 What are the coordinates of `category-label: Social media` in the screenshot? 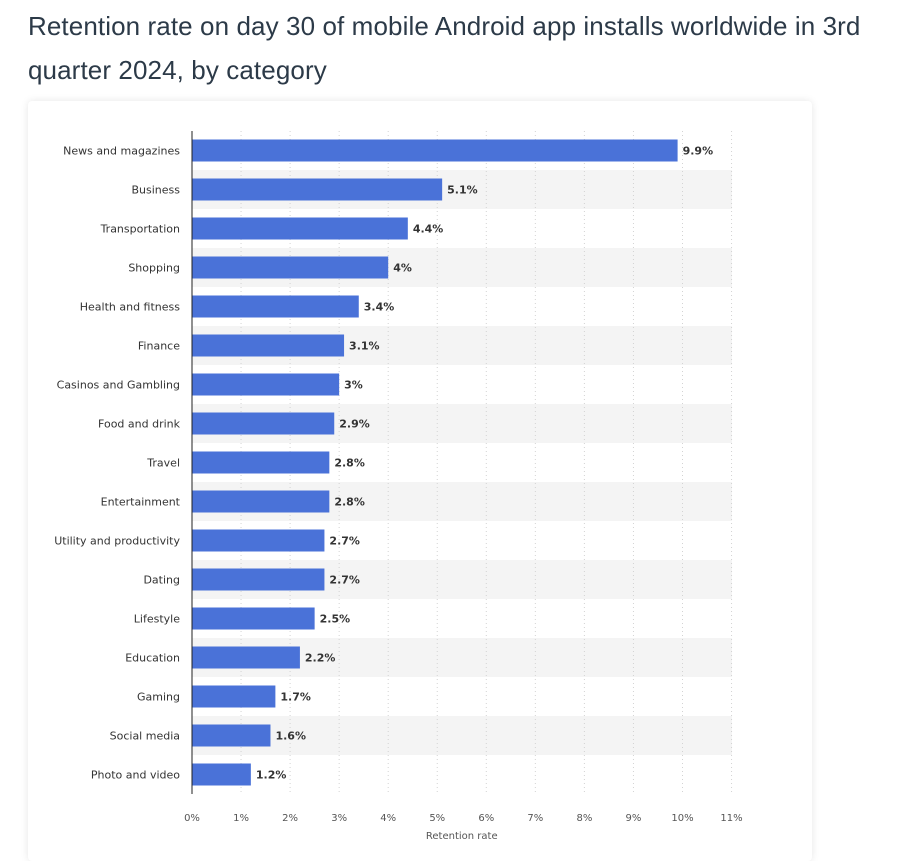 It's located at (145, 736).